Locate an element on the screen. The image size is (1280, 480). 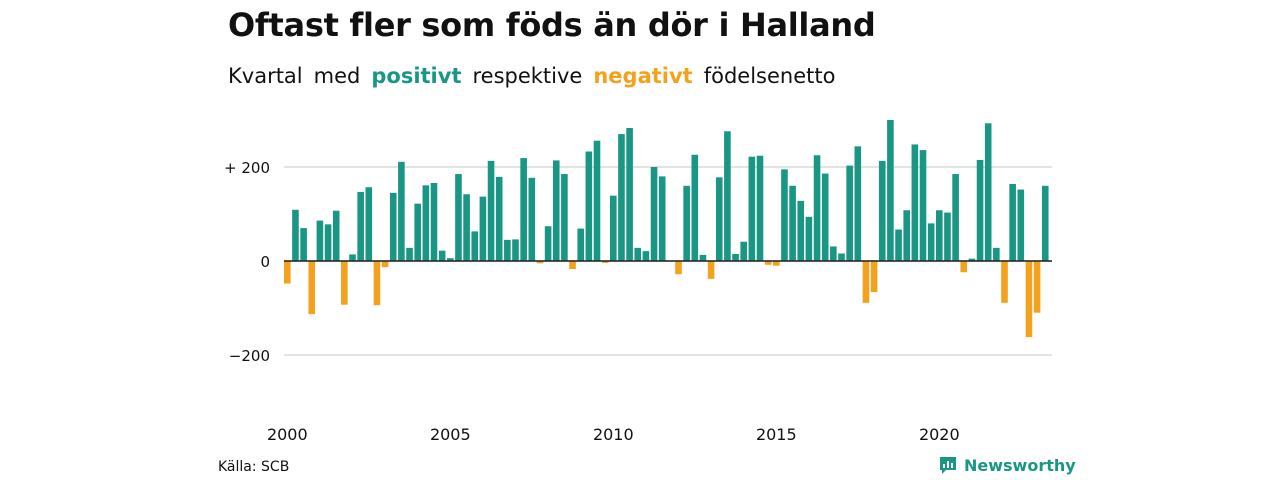
y-tick-label: 0 is located at coordinates (265, 262).